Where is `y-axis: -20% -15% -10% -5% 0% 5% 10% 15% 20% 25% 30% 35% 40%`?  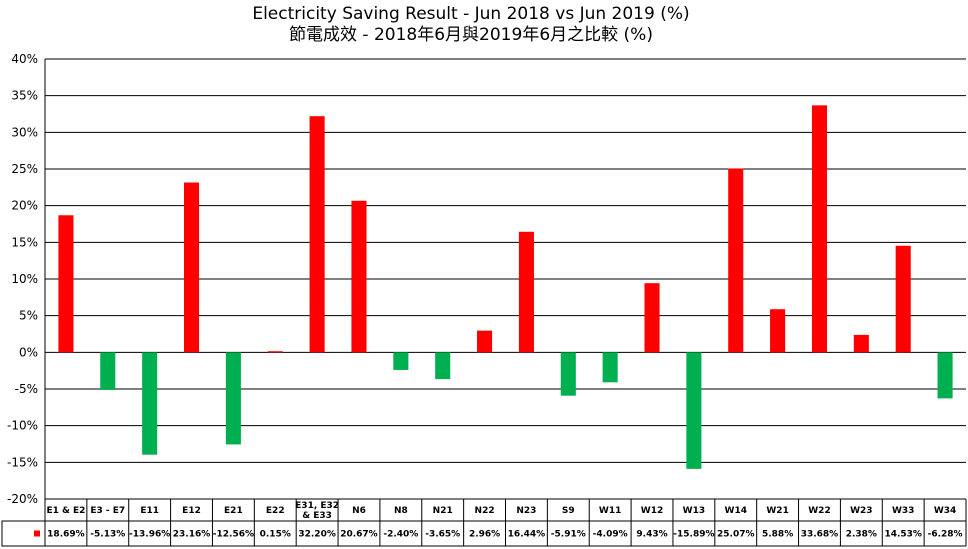 y-axis: -20% -15% -10% -5% 0% 5% 10% 15% 20% 25% 30% 35% 40% is located at coordinates (22, 279).